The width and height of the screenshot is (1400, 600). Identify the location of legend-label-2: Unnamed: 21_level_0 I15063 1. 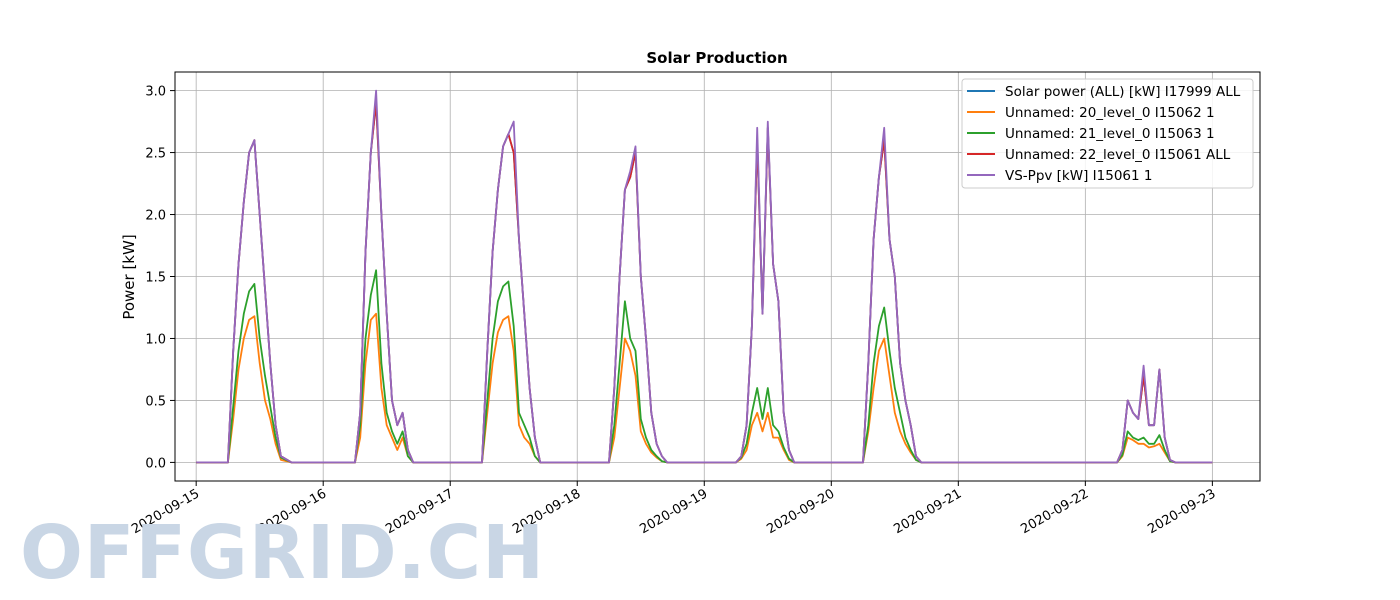
(1110, 134).